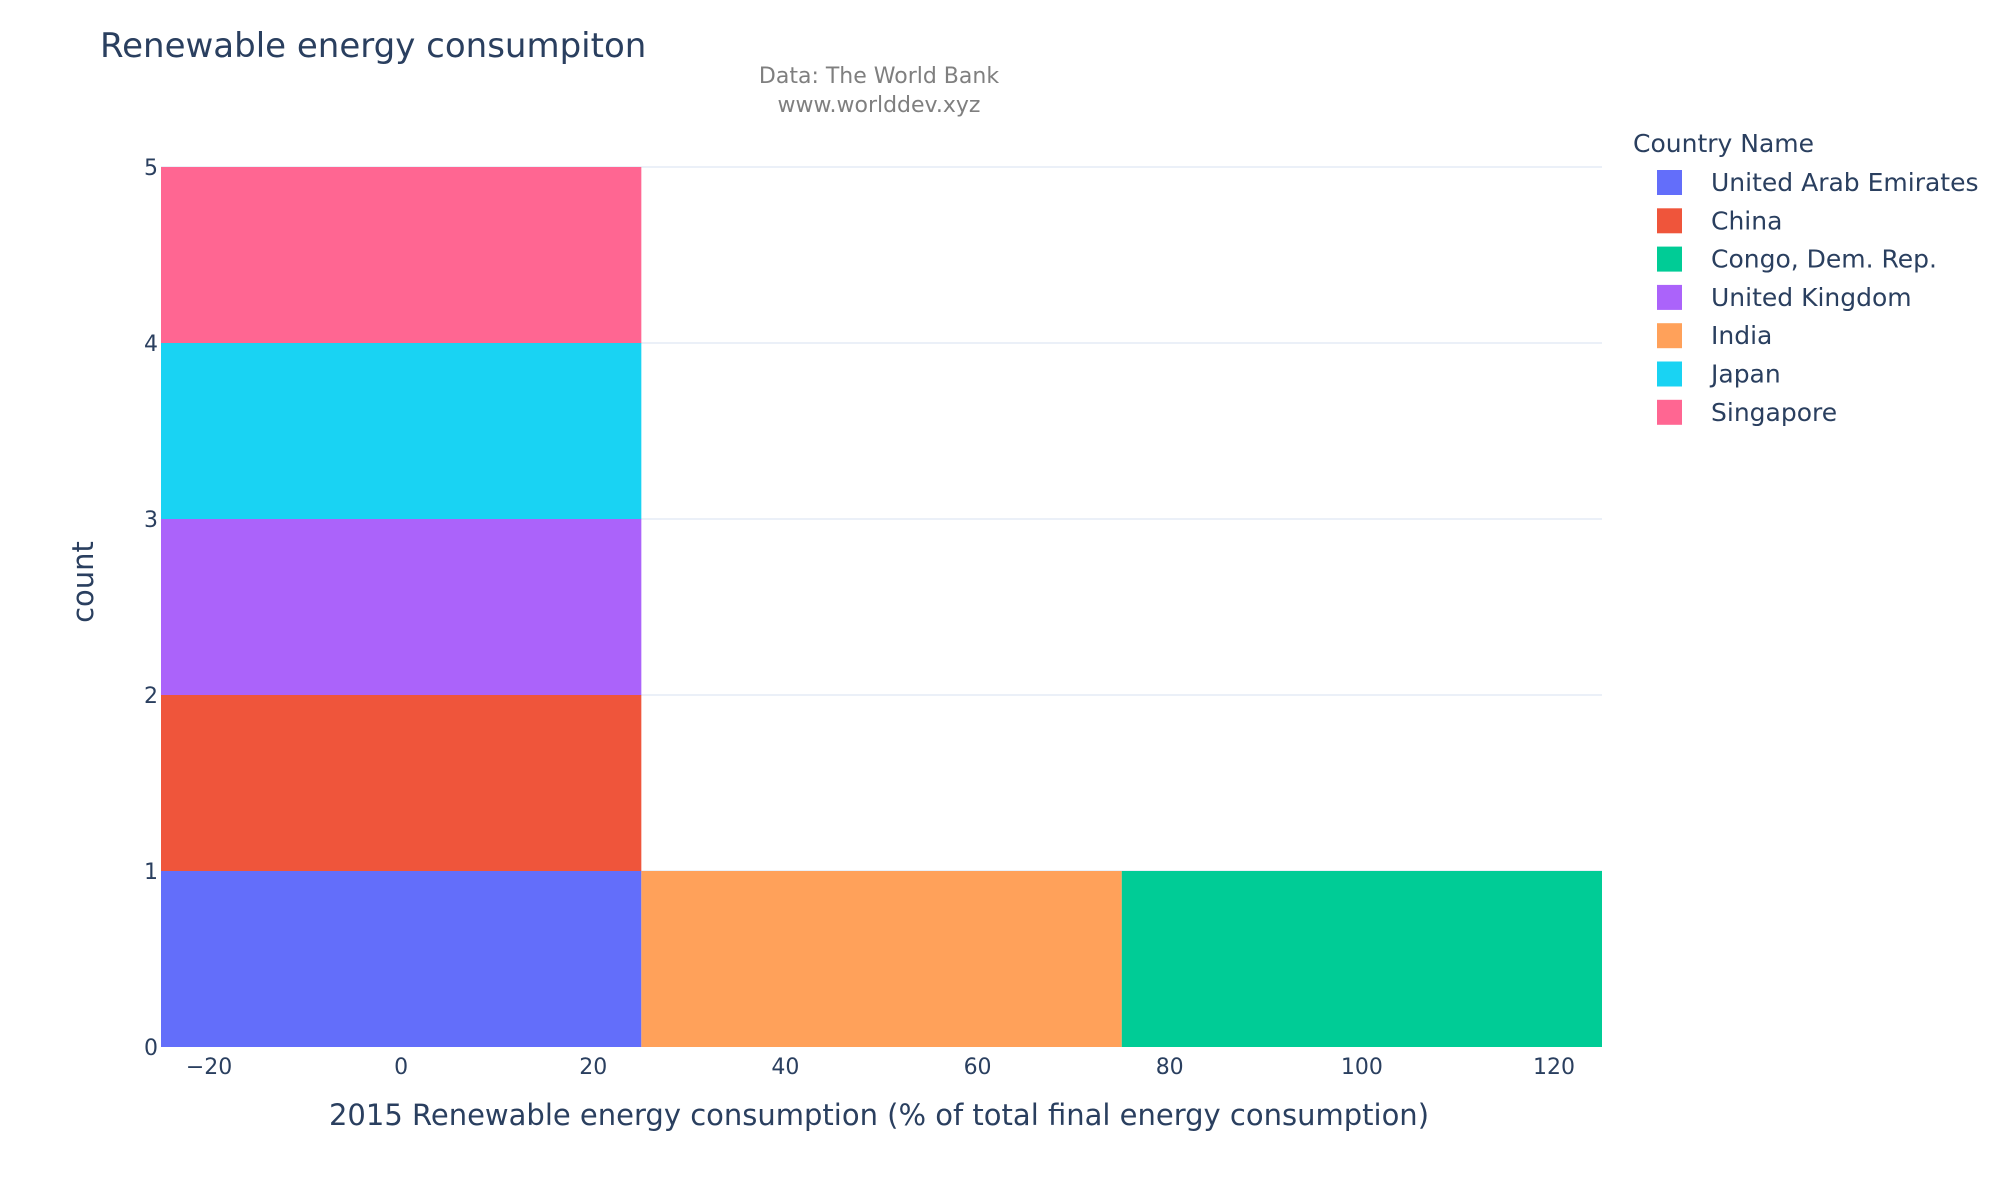 This screenshot has height=1200, width=1992. I want to click on x-tick-label: 60, so click(978, 1067).